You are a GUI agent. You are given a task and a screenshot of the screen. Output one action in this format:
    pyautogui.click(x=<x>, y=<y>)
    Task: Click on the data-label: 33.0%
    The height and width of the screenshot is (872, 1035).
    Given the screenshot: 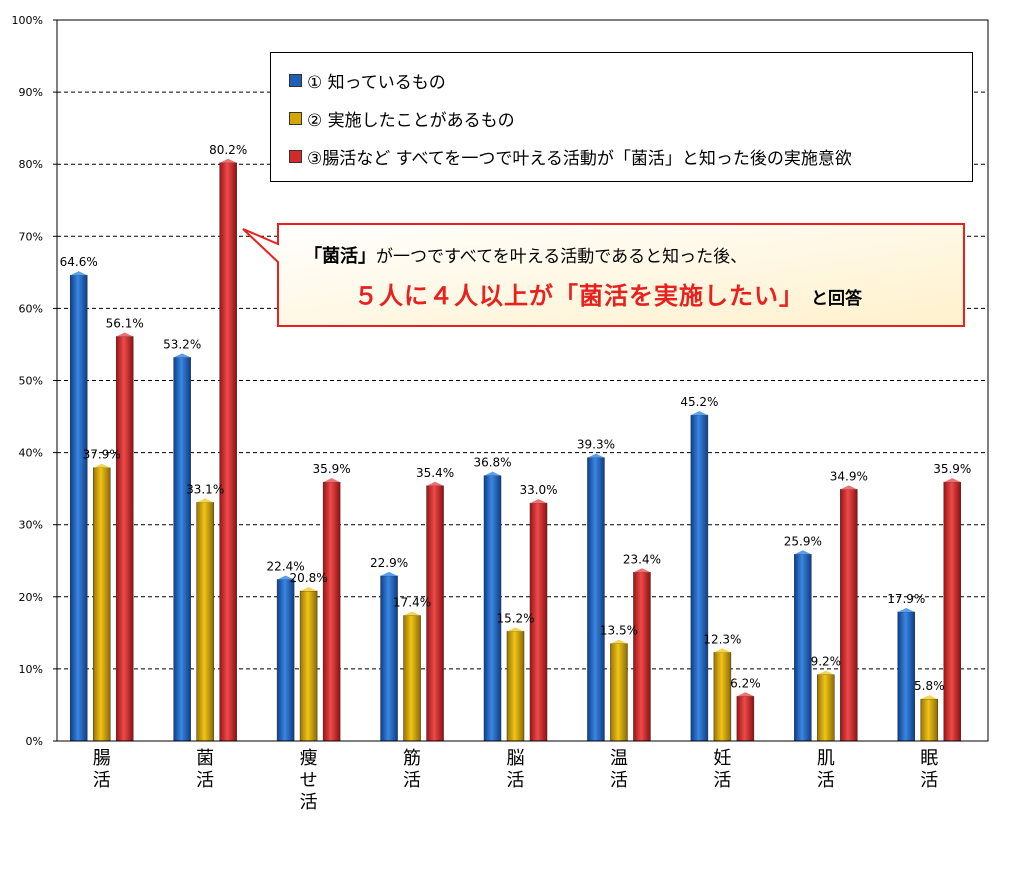 What is the action you would take?
    pyautogui.click(x=538, y=490)
    